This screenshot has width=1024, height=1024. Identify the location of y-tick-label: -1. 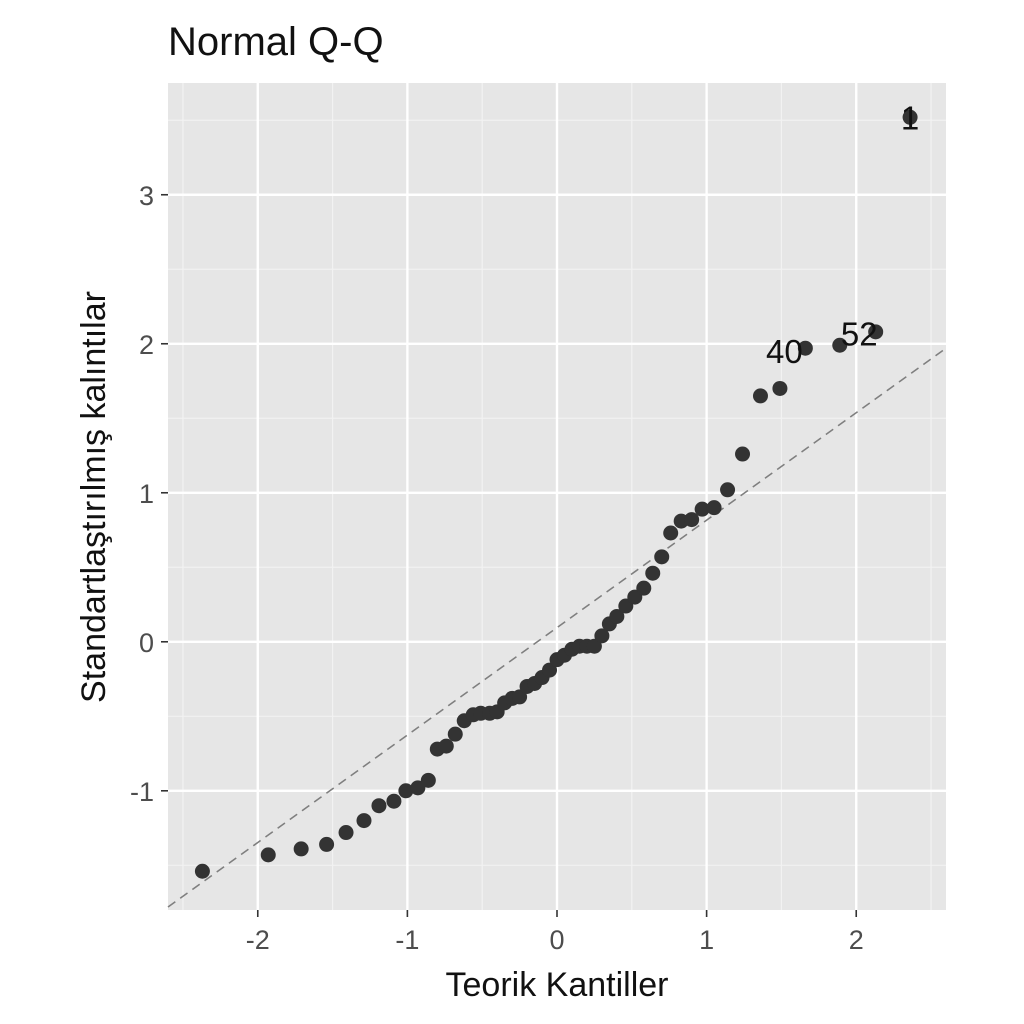
(142, 792).